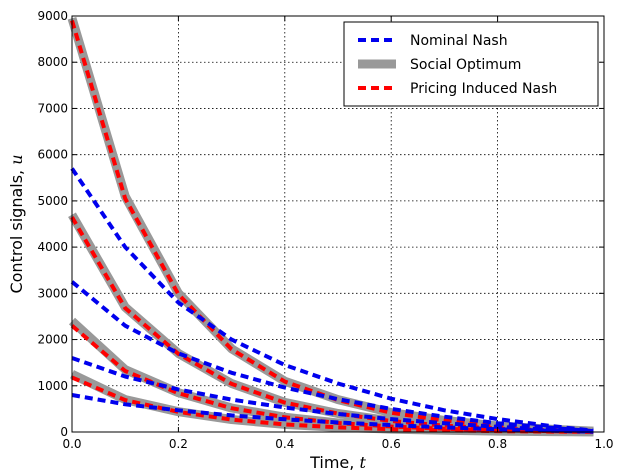 The width and height of the screenshot is (619, 475). What do you see at coordinates (52, 293) in the screenshot?
I see `y-tick-label: 3000` at bounding box center [52, 293].